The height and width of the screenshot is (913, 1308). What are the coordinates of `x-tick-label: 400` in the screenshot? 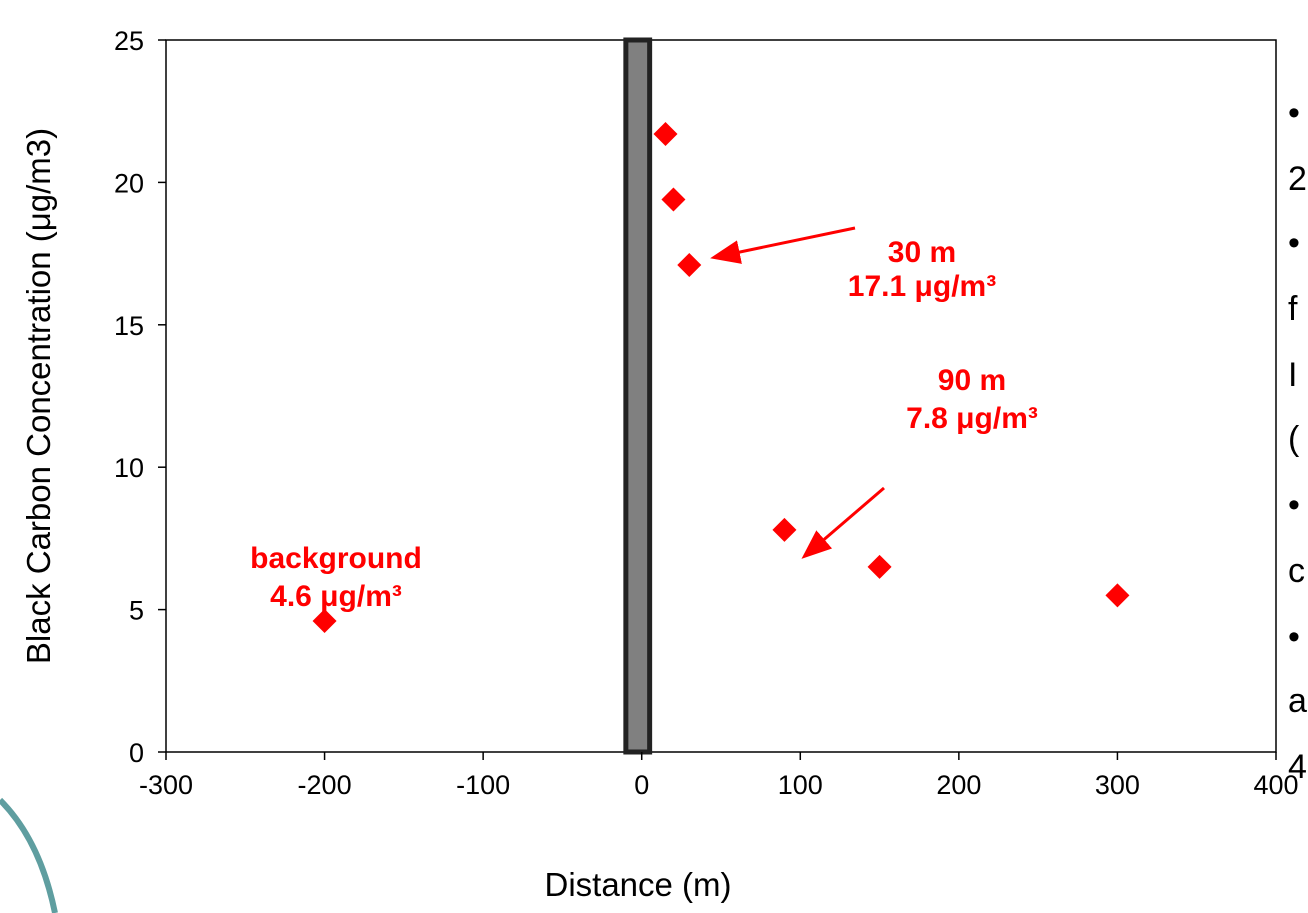 It's located at (1275, 785).